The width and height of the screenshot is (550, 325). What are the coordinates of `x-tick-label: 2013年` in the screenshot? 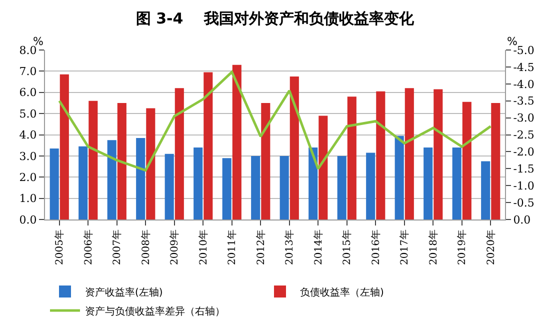 It's located at (290, 247).